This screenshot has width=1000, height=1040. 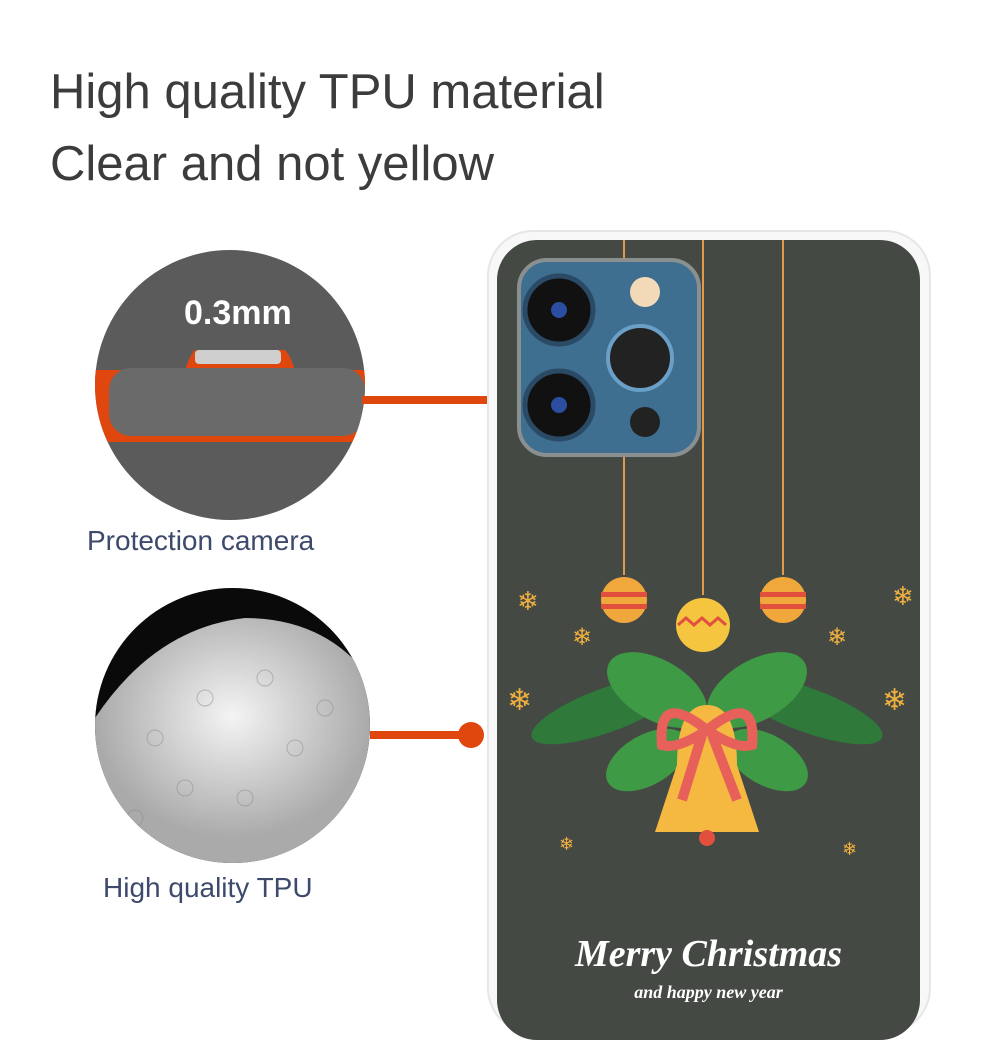 I want to click on thickness-label: 0.3mm, so click(x=238, y=313).